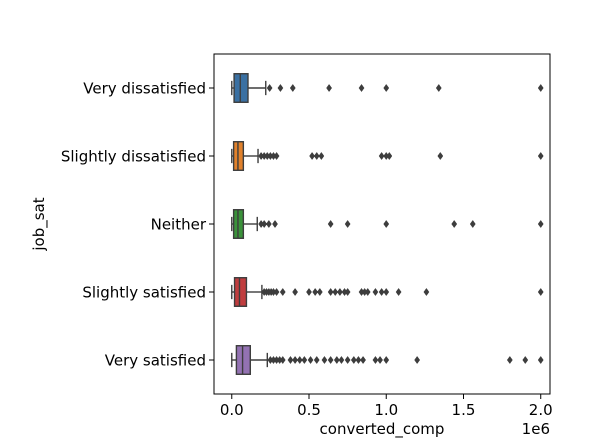 This screenshot has width=612, height=443. Describe the element at coordinates (536, 429) in the screenshot. I see `x-axis-offset-text: 1e6` at that location.